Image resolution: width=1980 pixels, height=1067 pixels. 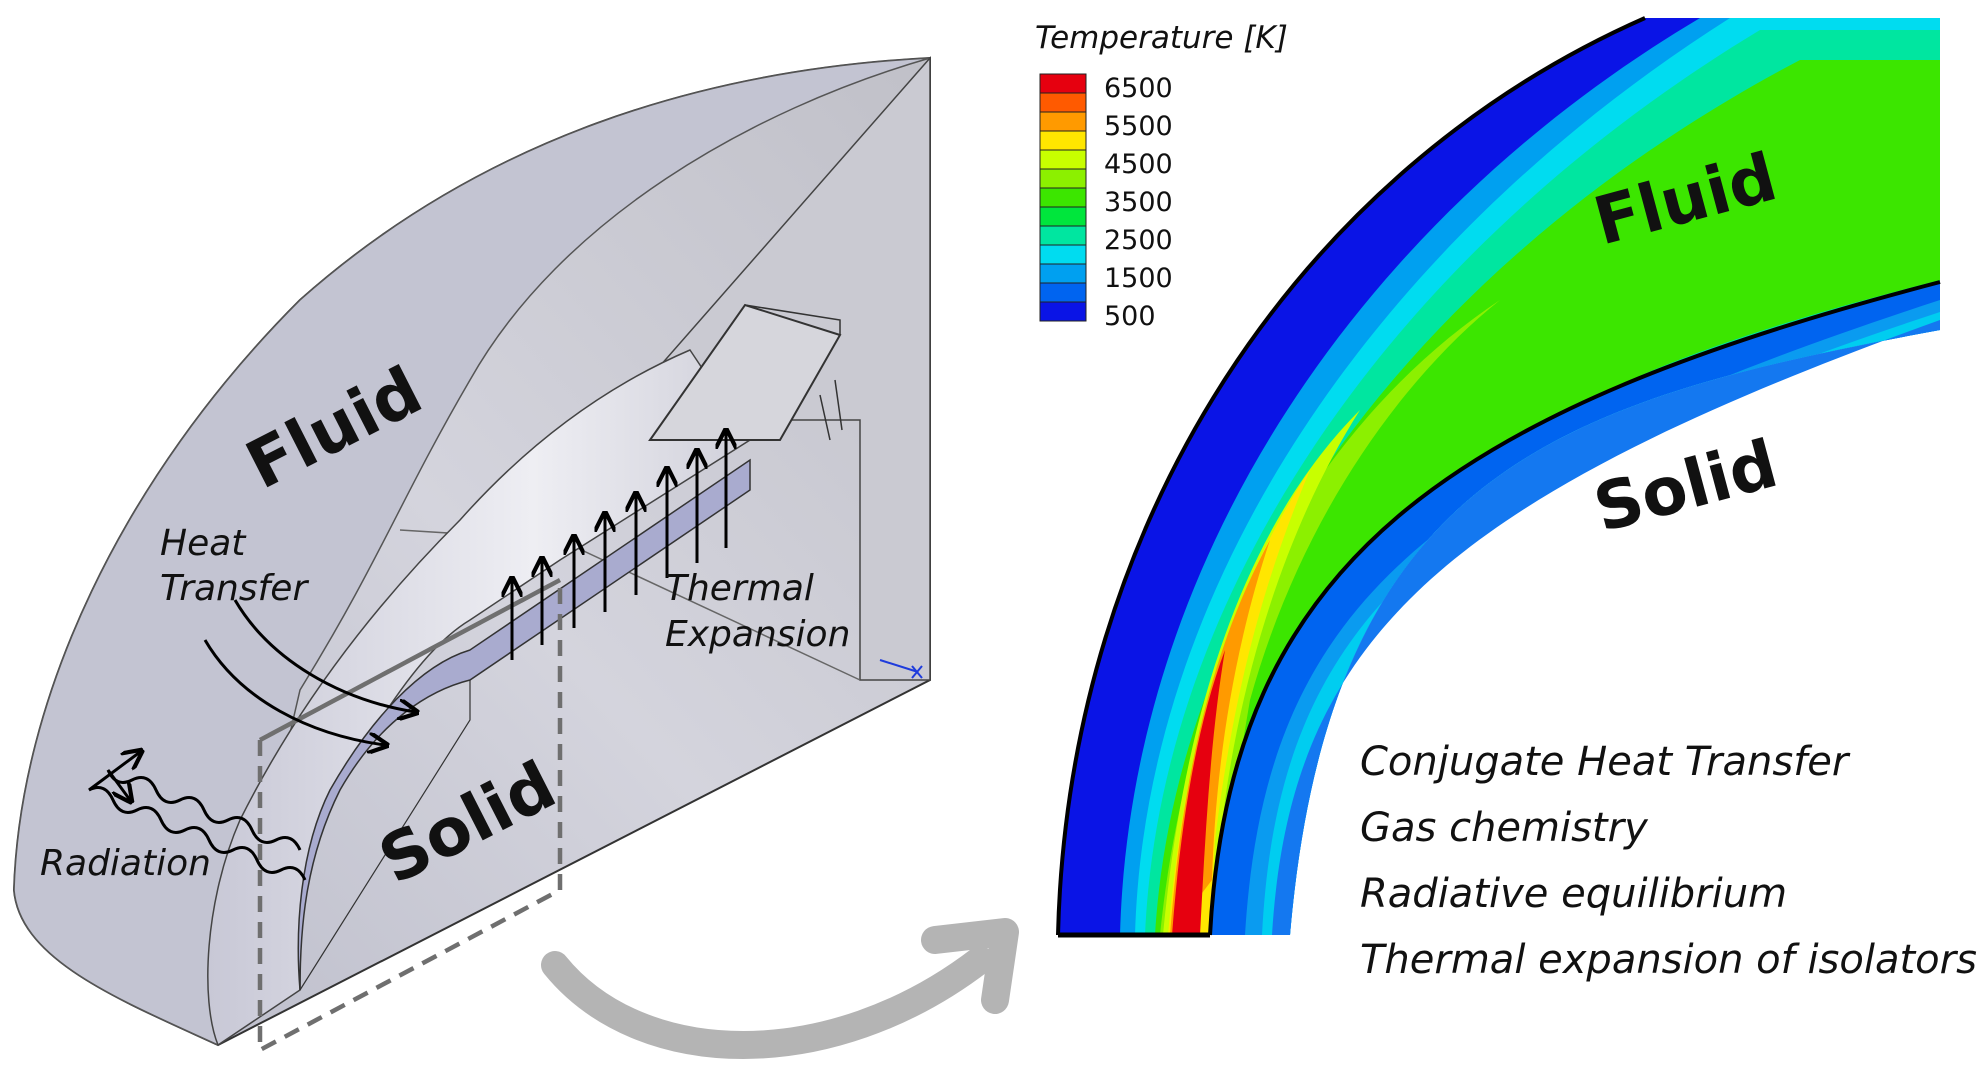 What do you see at coordinates (901, 669) in the screenshot?
I see `coordinate-triad-icon` at bounding box center [901, 669].